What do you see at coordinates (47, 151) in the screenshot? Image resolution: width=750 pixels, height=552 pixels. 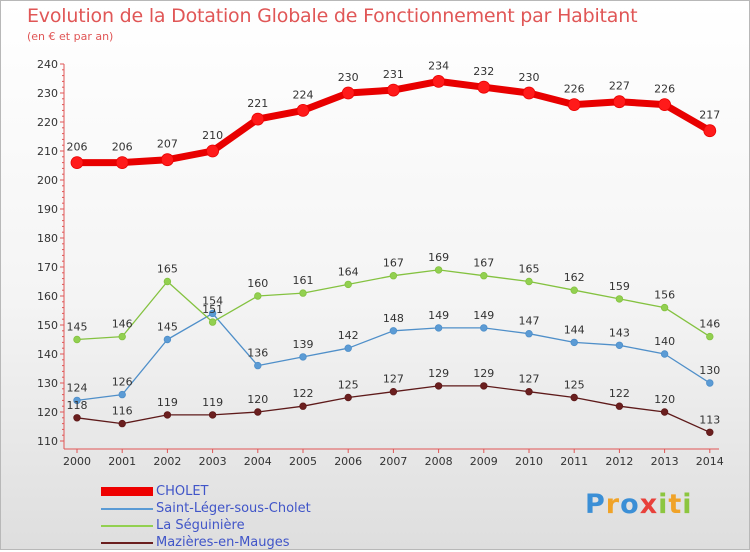 I see `y-tick-label: 210` at bounding box center [47, 151].